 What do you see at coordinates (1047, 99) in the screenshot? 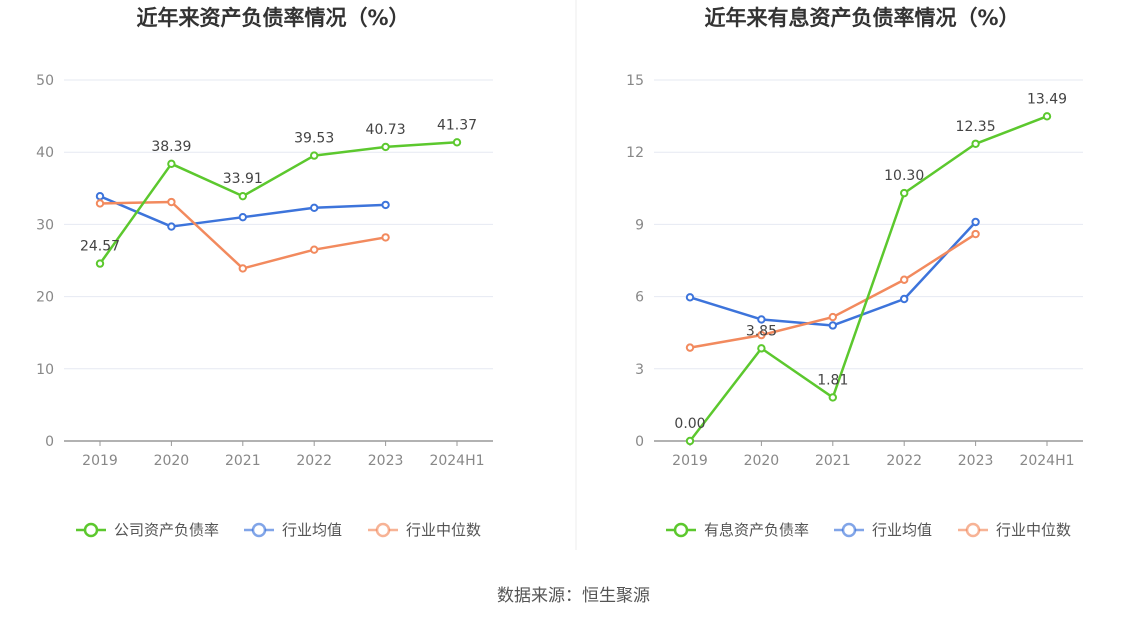
I see `data-label: 13.49` at bounding box center [1047, 99].